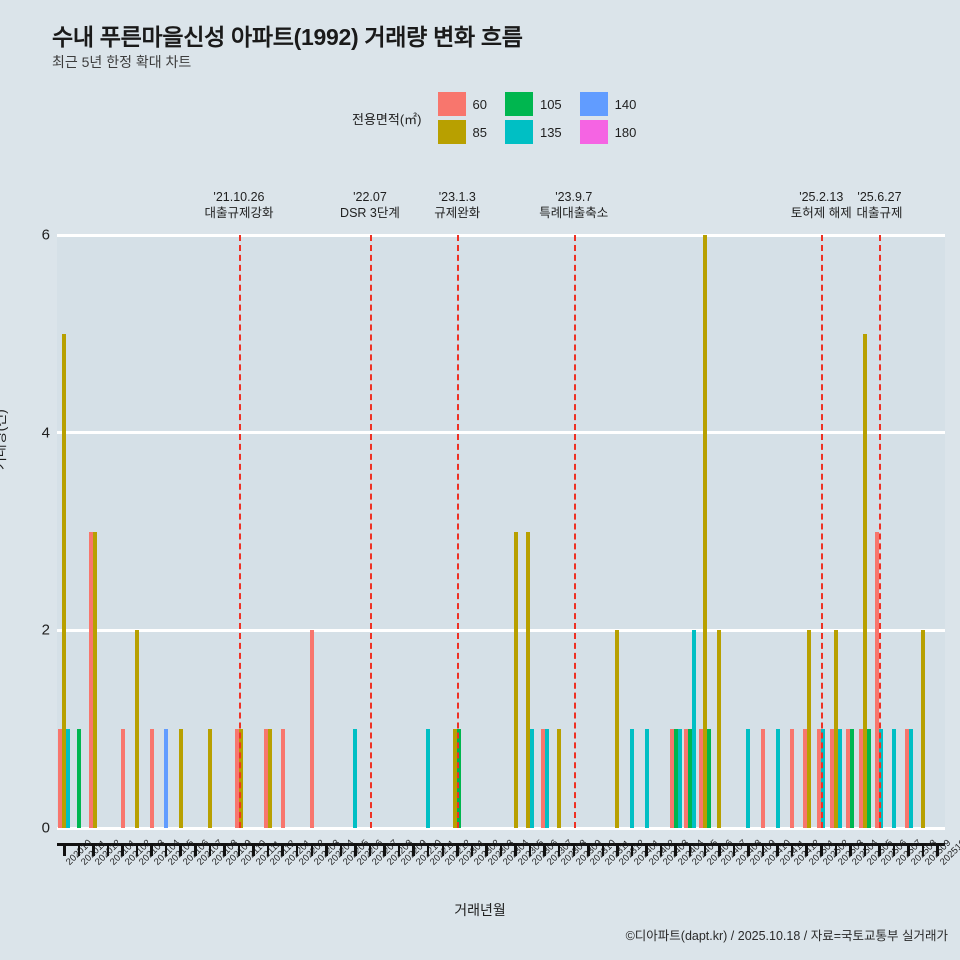  I want to click on legend-item-85: 85, so click(462, 132).